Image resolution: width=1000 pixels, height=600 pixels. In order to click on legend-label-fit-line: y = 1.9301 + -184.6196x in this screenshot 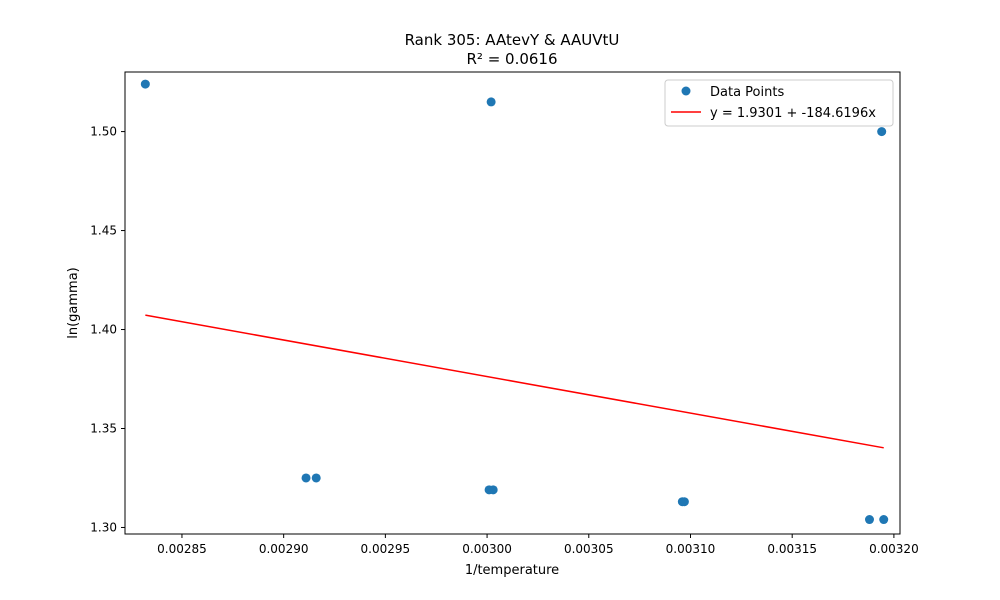, I will do `click(793, 113)`.